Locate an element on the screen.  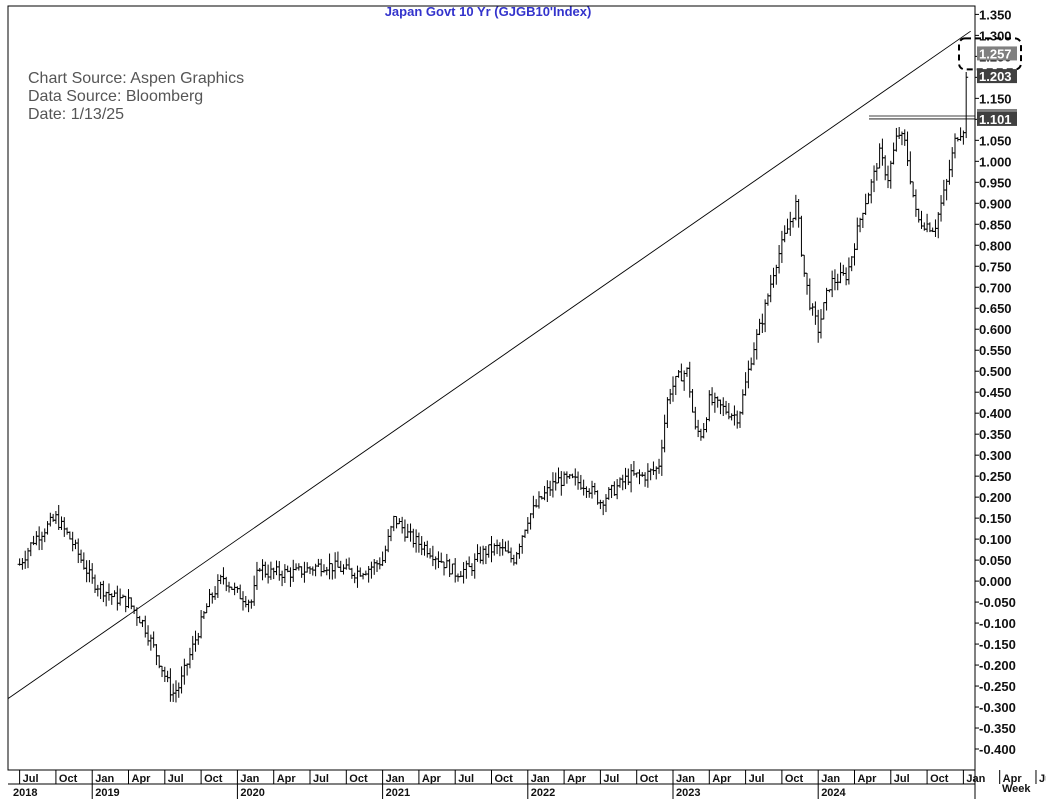
price-tag: 1.101 is located at coordinates (997, 119).